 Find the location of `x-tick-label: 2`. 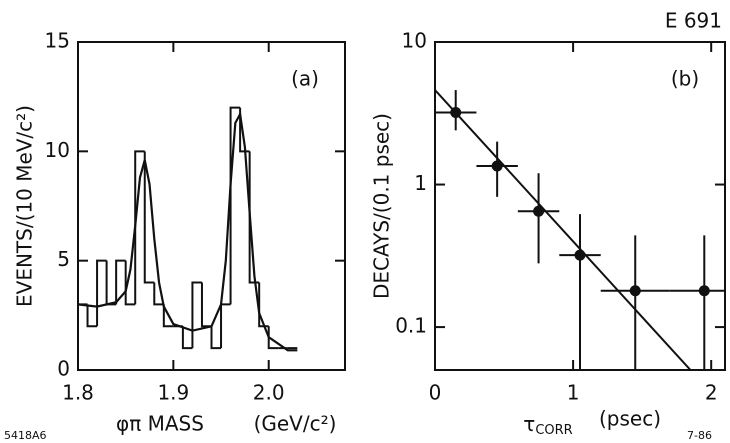

x-tick-label: 2 is located at coordinates (711, 393).